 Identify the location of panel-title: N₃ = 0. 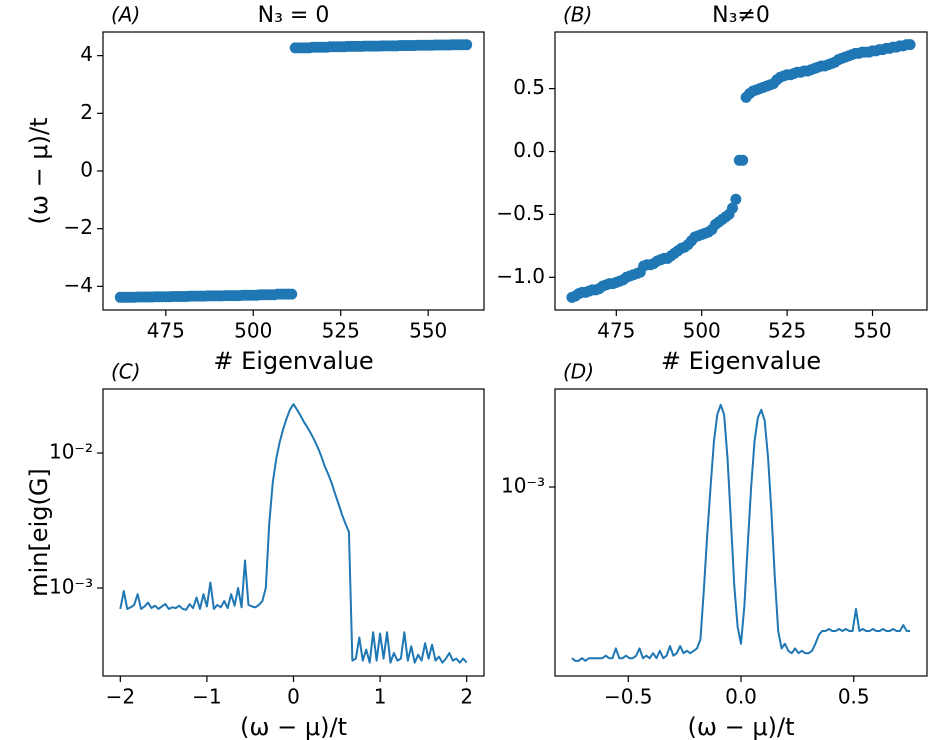
(294, 15).